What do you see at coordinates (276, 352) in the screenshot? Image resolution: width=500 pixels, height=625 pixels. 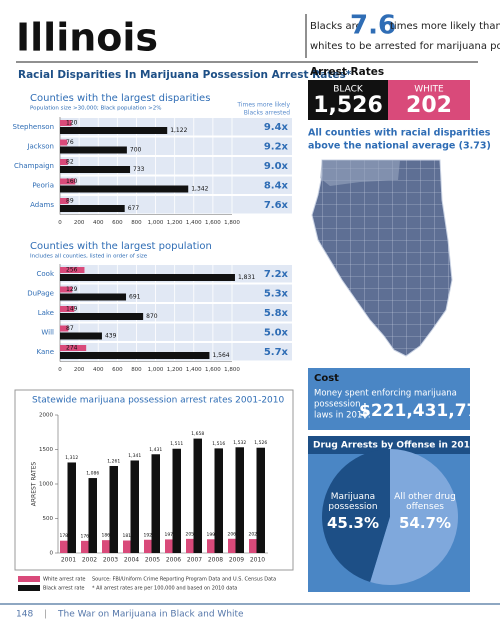 I see `ratio-label: 5.7x` at bounding box center [276, 352].